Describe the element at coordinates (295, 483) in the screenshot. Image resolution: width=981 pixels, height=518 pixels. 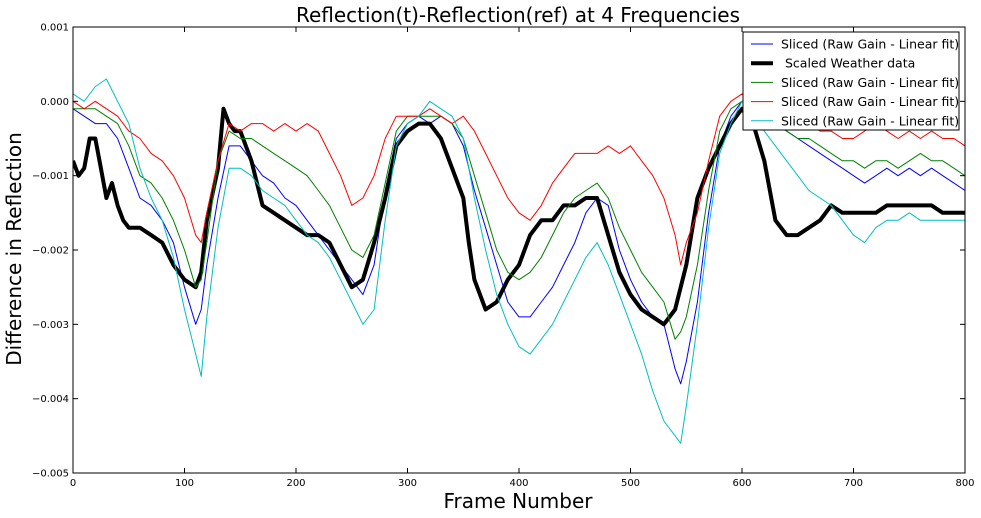
I see `x-tick-label: 200` at that location.